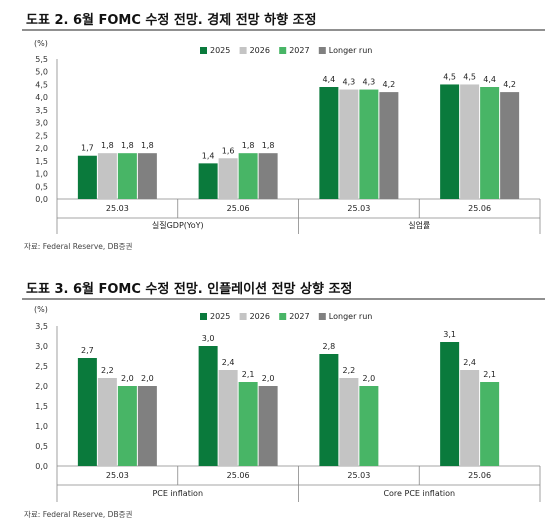  Describe the element at coordinates (177, 493) in the screenshot. I see `group-label: PCE inflation` at that location.